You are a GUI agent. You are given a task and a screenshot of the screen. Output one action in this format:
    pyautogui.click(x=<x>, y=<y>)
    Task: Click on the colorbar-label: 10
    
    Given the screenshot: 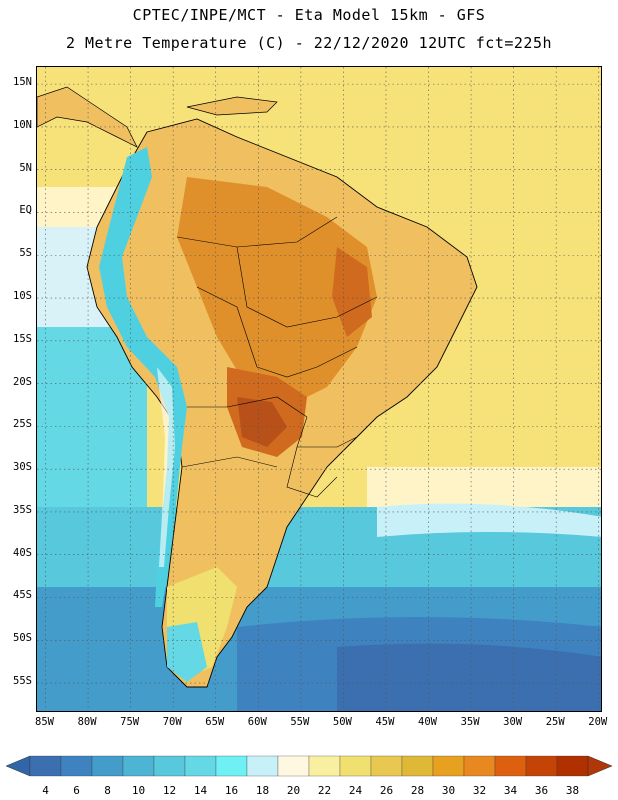 What is the action you would take?
    pyautogui.click(x=138, y=790)
    